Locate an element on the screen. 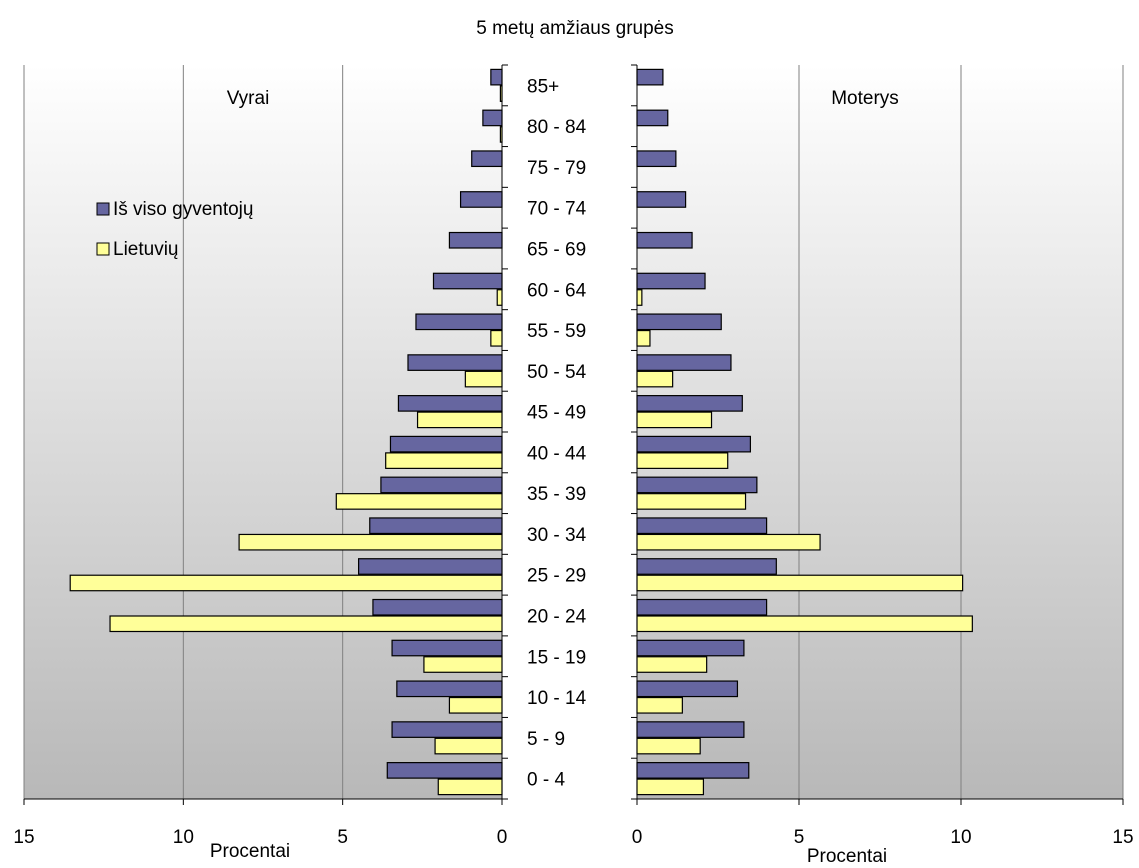 The height and width of the screenshot is (868, 1139). right-x-axis-title: Procentai is located at coordinates (847, 856).